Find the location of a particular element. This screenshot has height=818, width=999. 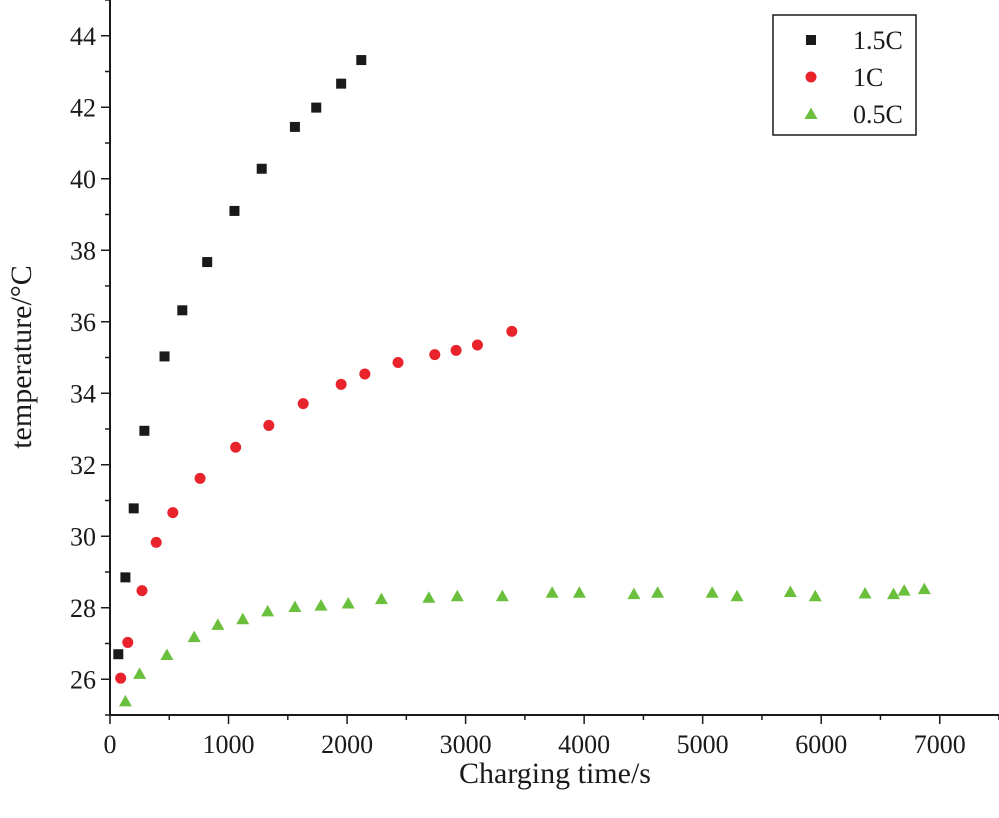

x-tick-label: 3000 is located at coordinates (466, 744).